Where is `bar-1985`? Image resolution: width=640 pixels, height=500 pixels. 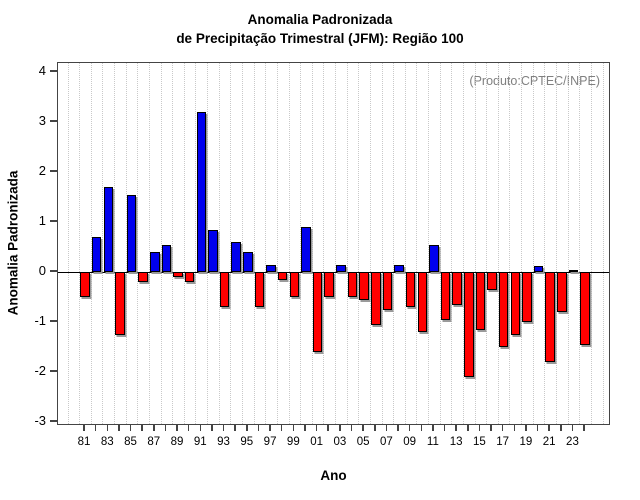 bar-1985 is located at coordinates (131, 233).